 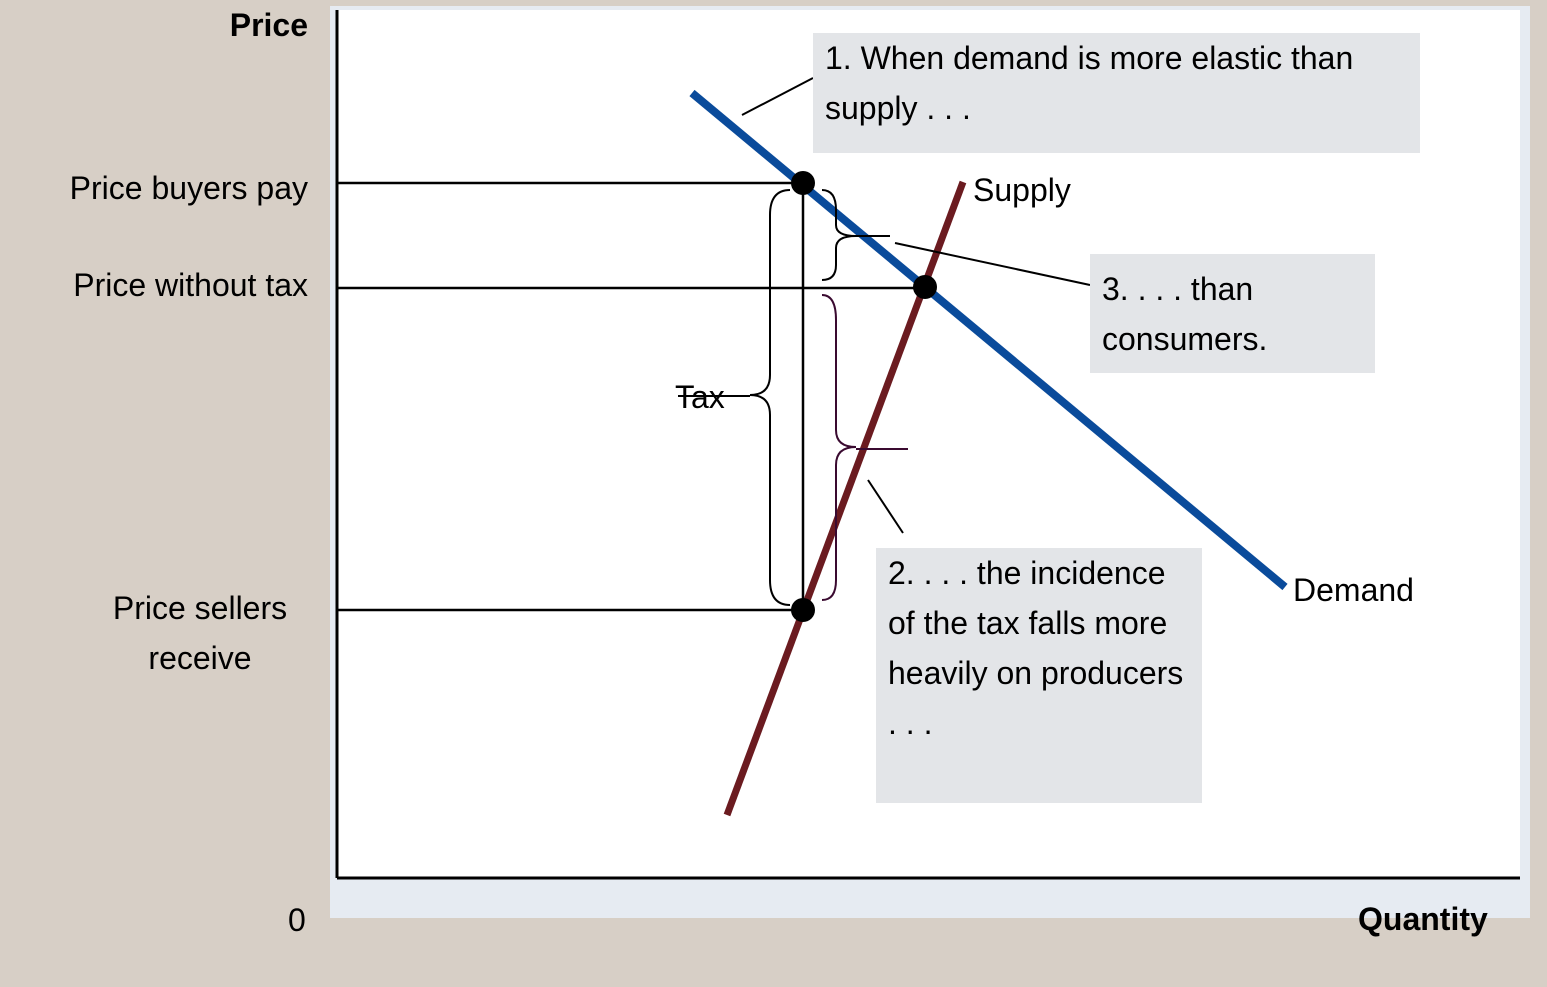 I want to click on price-sellers-label: Price sellers receive, so click(x=200, y=633).